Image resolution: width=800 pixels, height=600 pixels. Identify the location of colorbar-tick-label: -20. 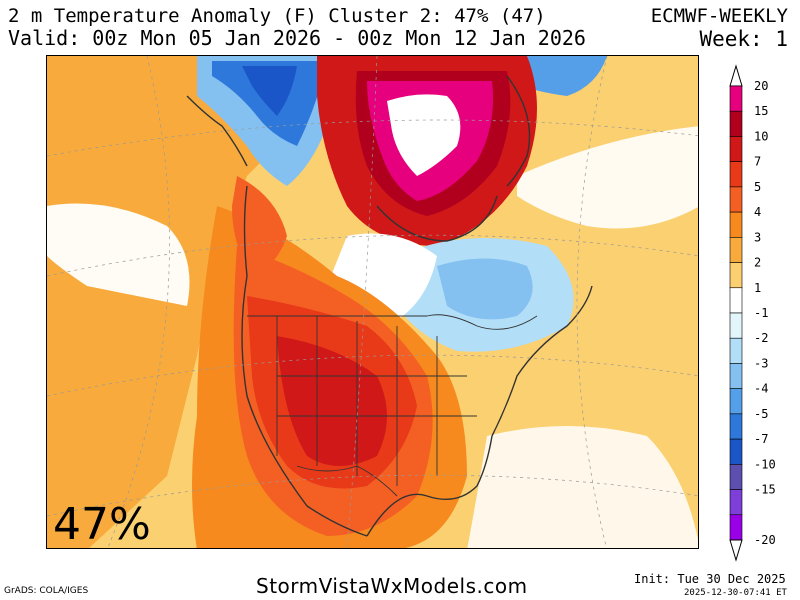
(765, 540).